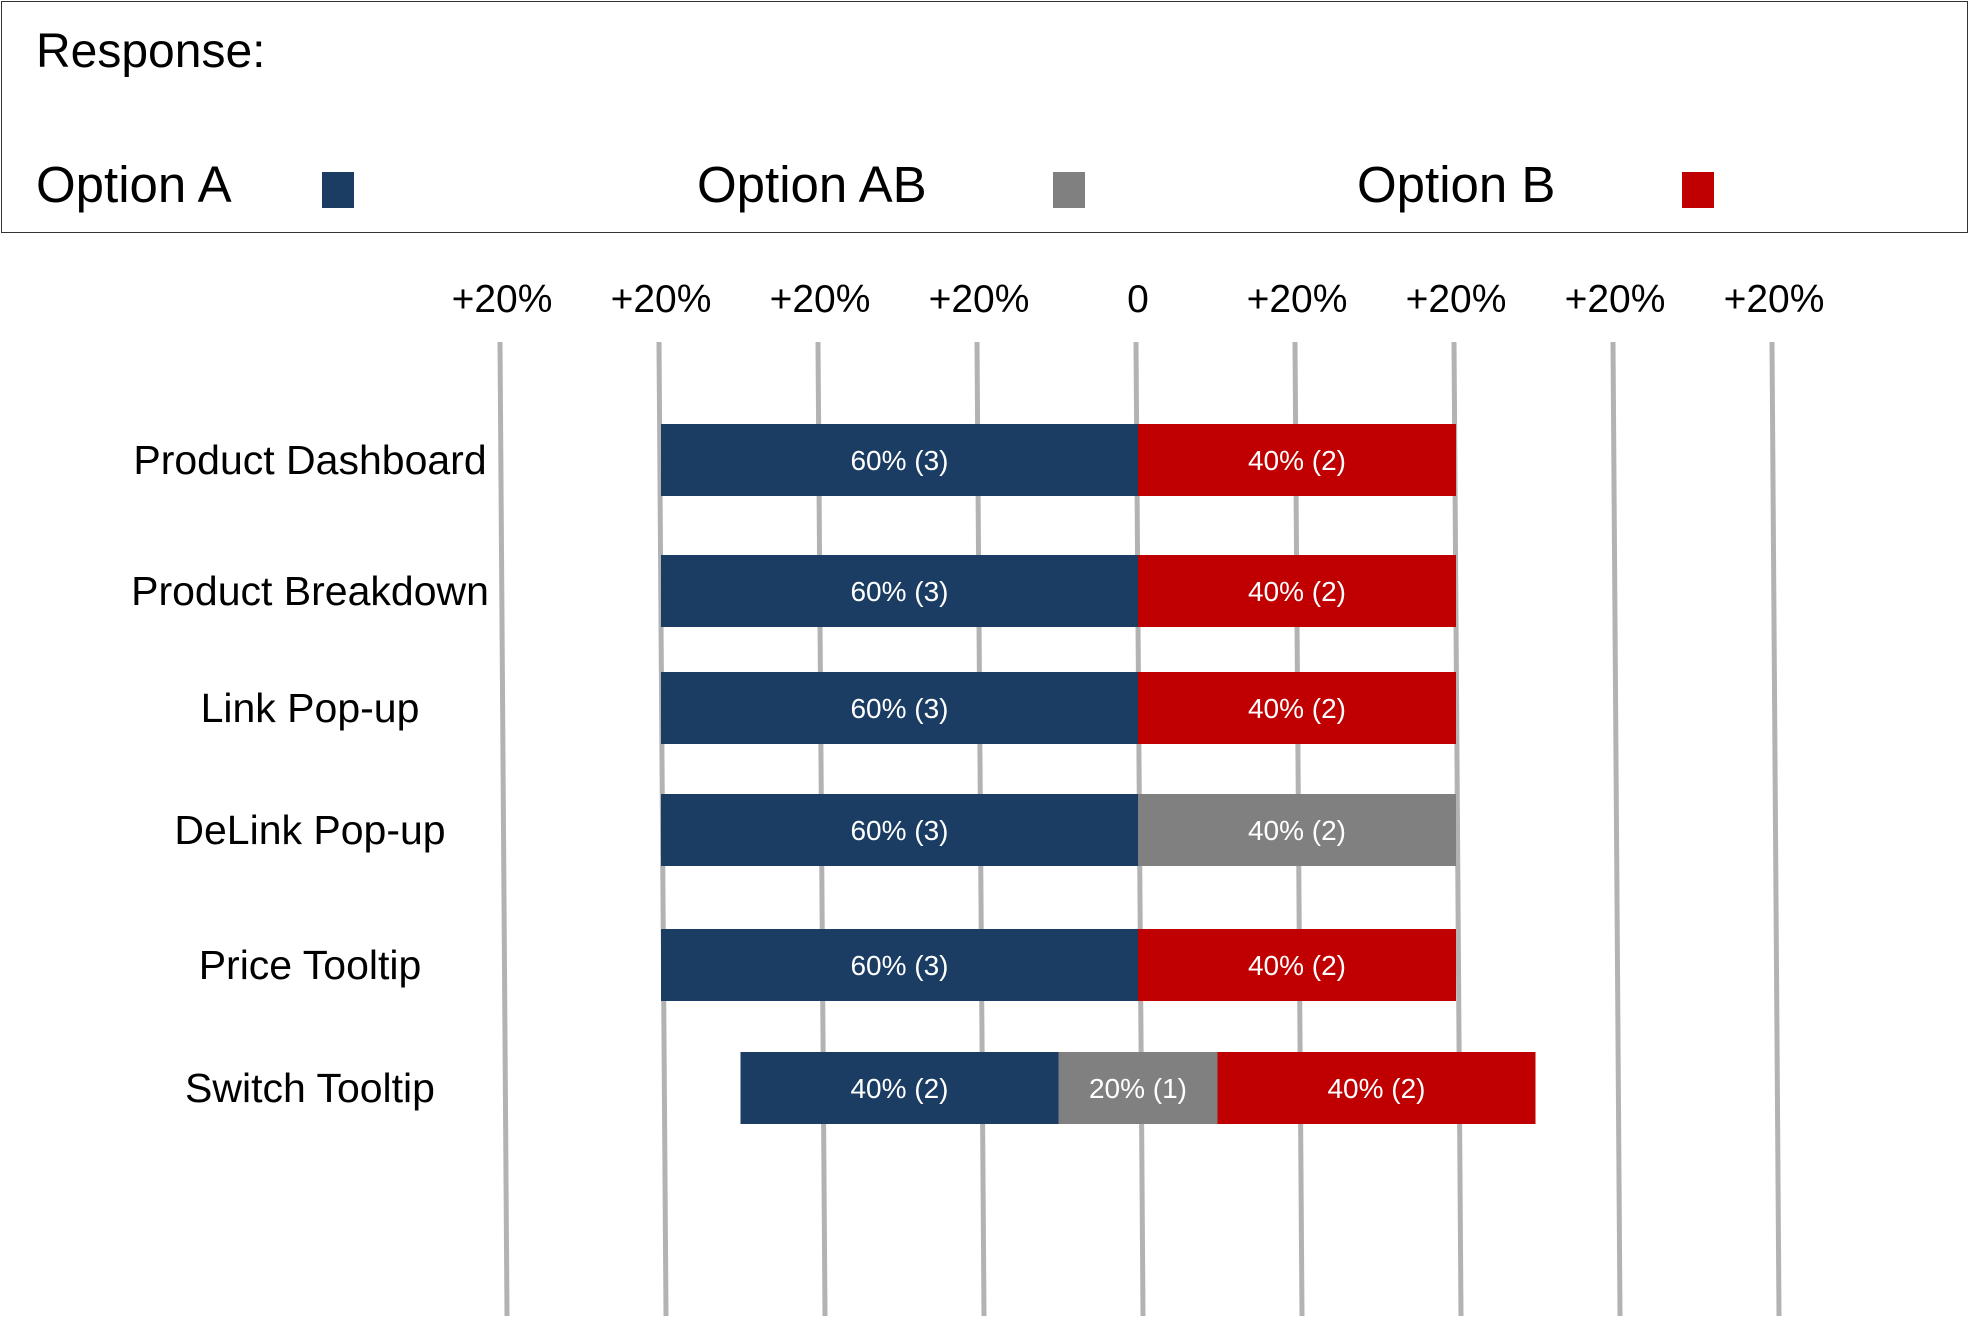  I want to click on legend-swatch-option-a, so click(338, 190).